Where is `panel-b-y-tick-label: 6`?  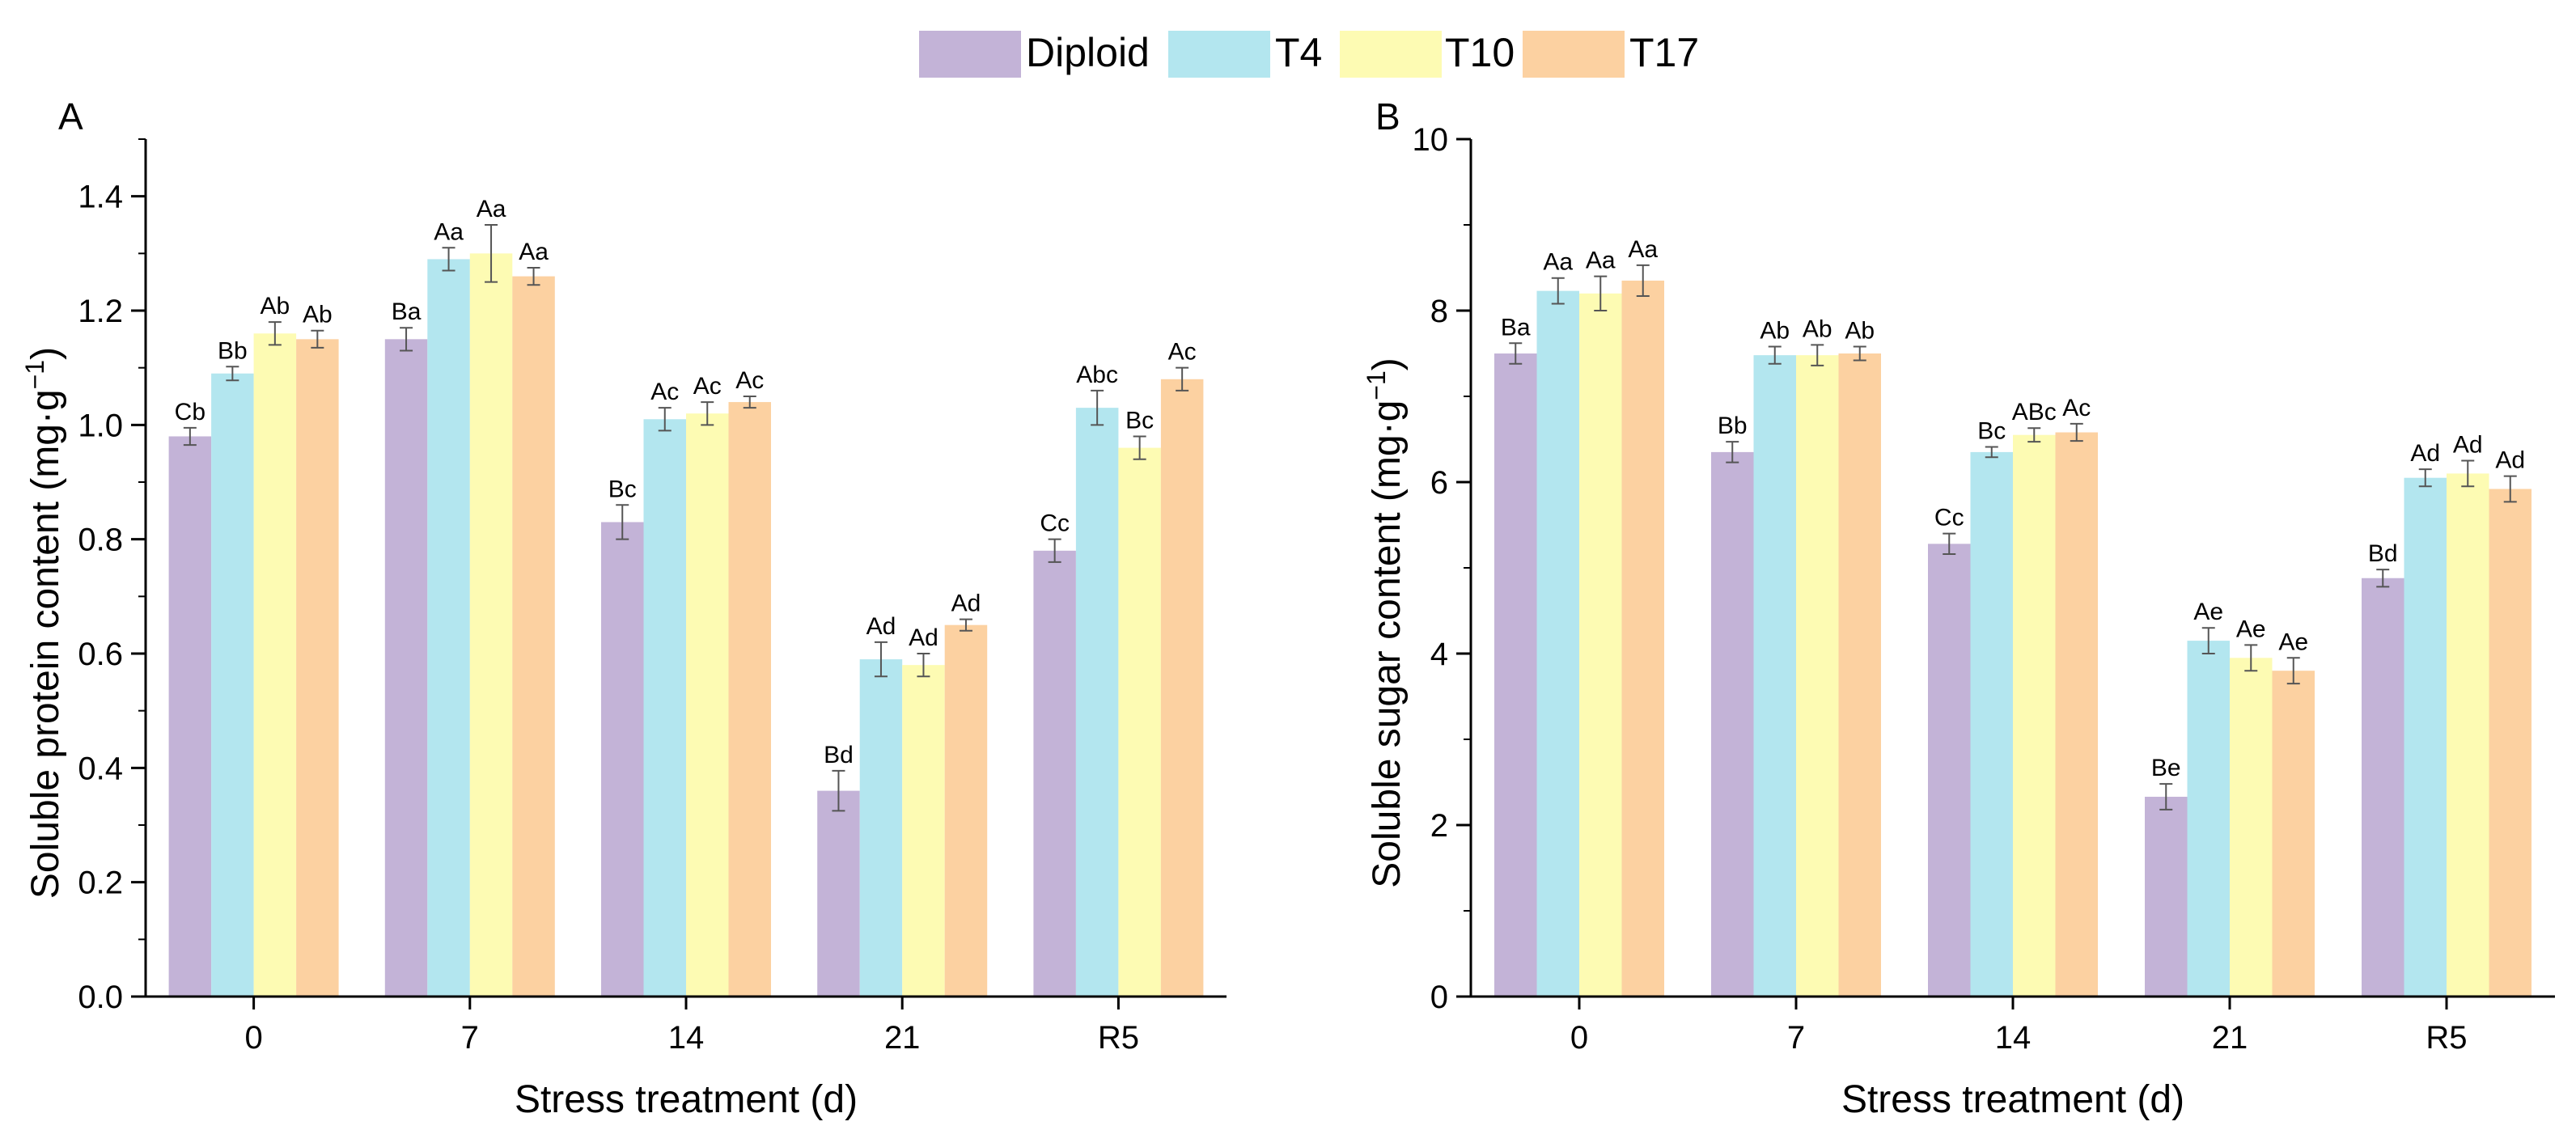 panel-b-y-tick-label: 6 is located at coordinates (1439, 483).